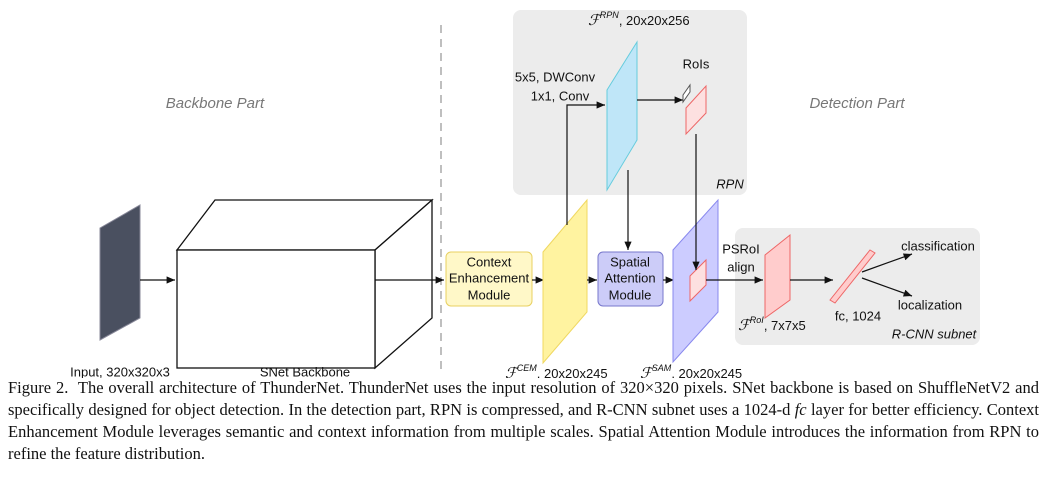 This screenshot has height=492, width=1047. I want to click on label: RoIs, so click(696, 63).